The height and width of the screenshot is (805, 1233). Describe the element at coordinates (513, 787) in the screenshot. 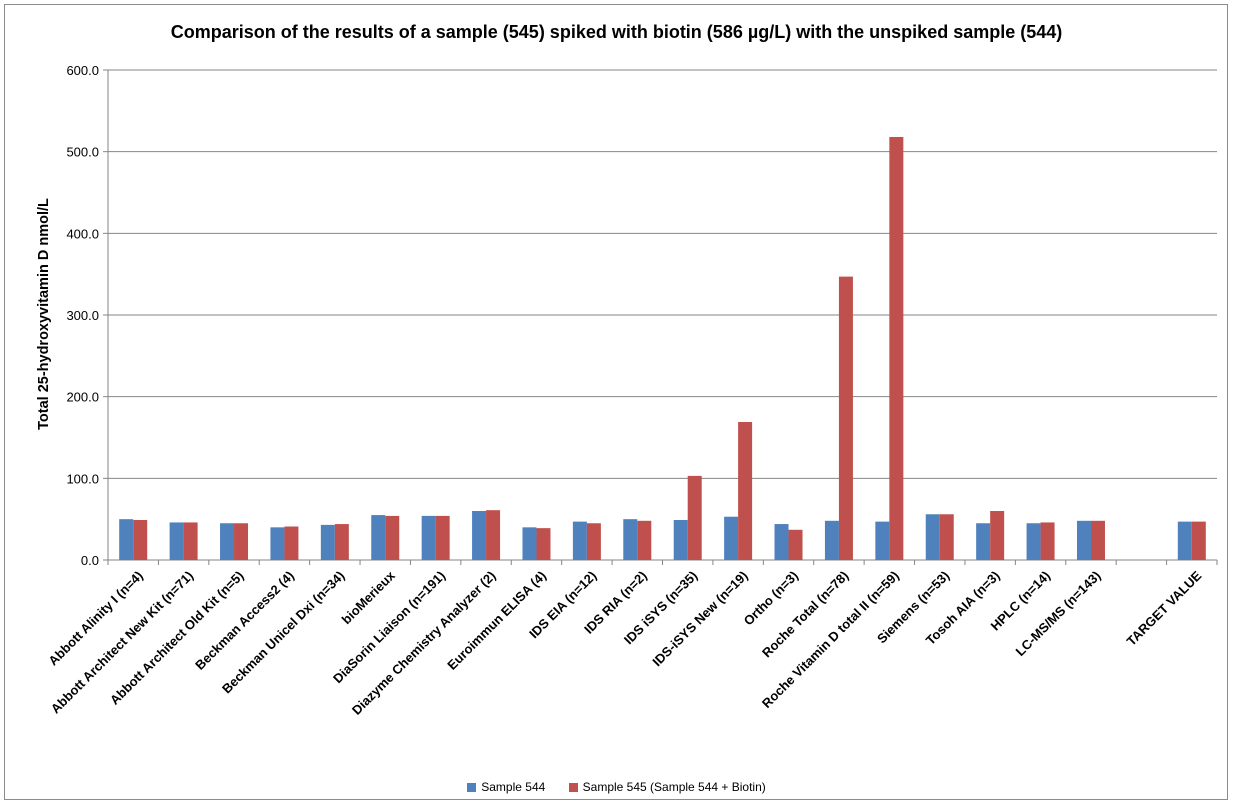

I see `legend-label-sample-544: Sample 544` at that location.